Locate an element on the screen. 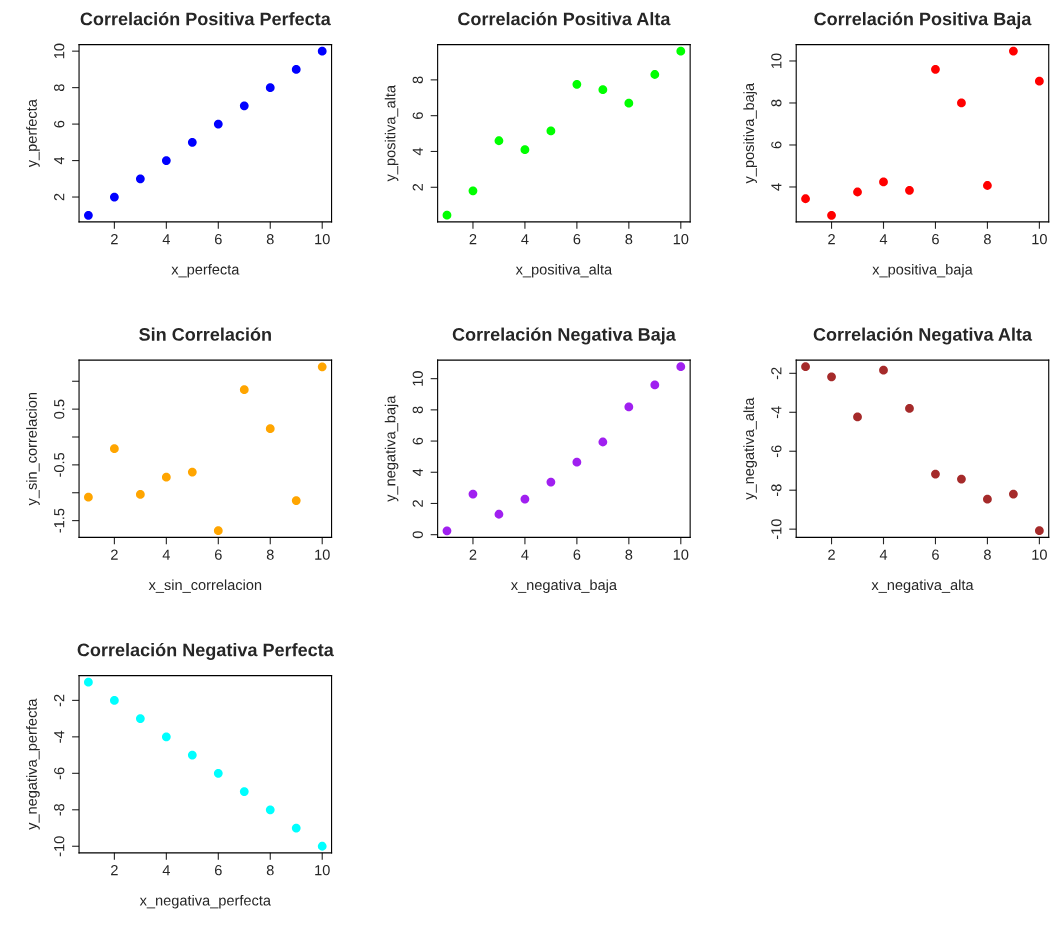 The width and height of the screenshot is (1054, 929). y-tick-label: -2 is located at coordinates (59, 700).